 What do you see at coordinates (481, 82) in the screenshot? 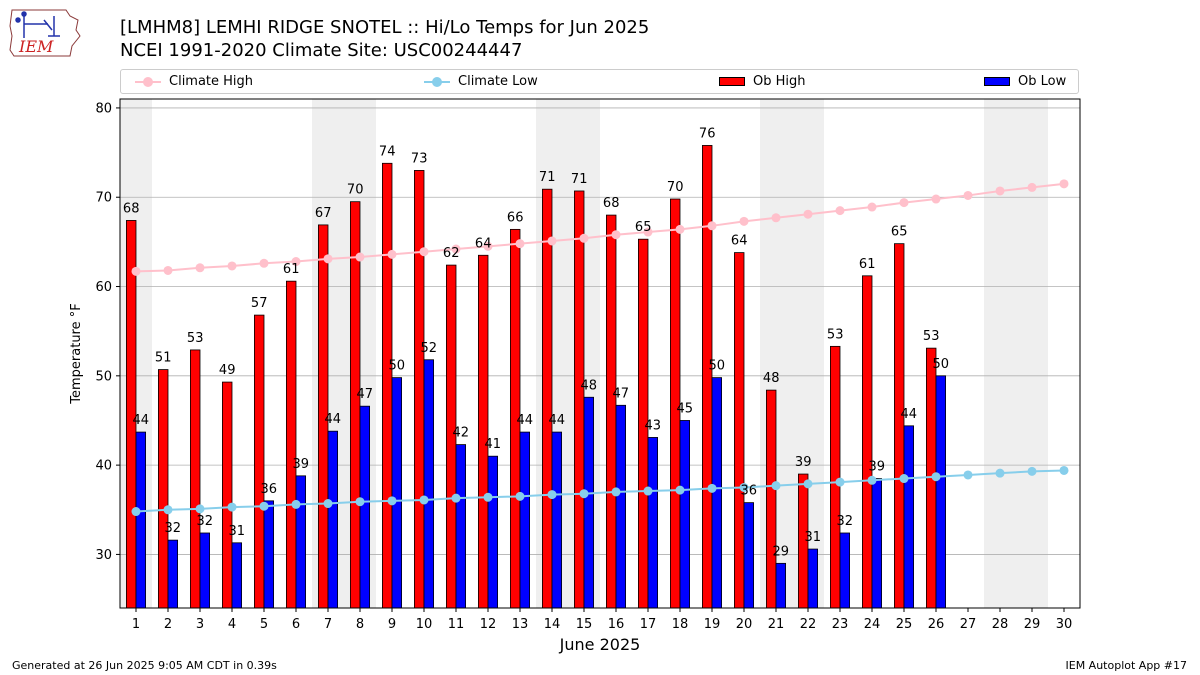
I see `legend-item-climate-low: Climate Low` at bounding box center [481, 82].